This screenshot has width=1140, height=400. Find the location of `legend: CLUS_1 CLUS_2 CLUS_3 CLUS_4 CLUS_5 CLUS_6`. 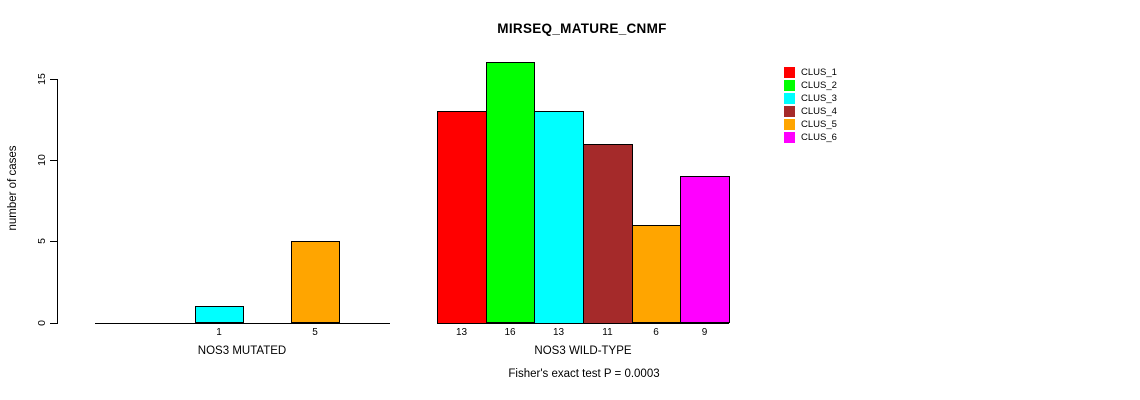

legend: CLUS_1 CLUS_2 CLUS_3 CLUS_4 CLUS_5 CLUS_6 is located at coordinates (810, 105).